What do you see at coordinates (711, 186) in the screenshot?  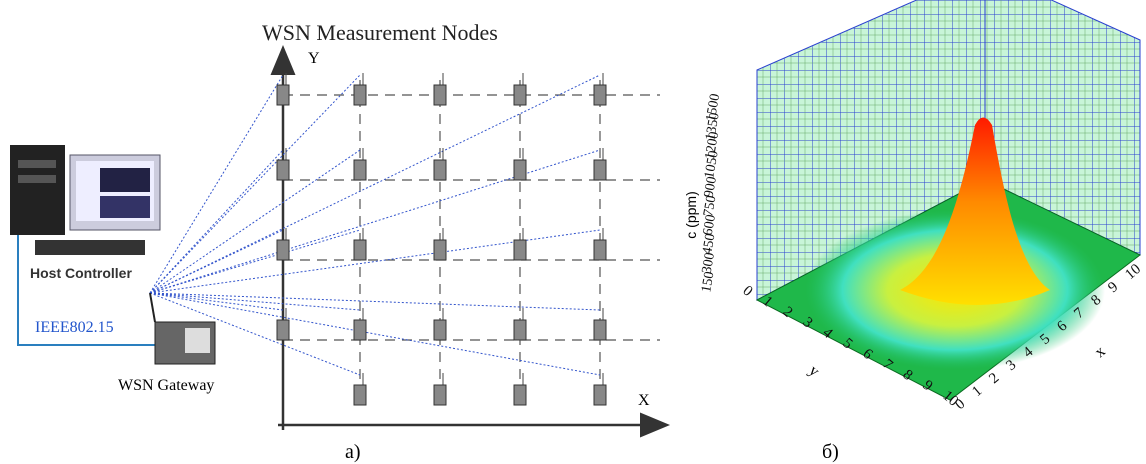 I see `z-tick-label: 900` at bounding box center [711, 186].